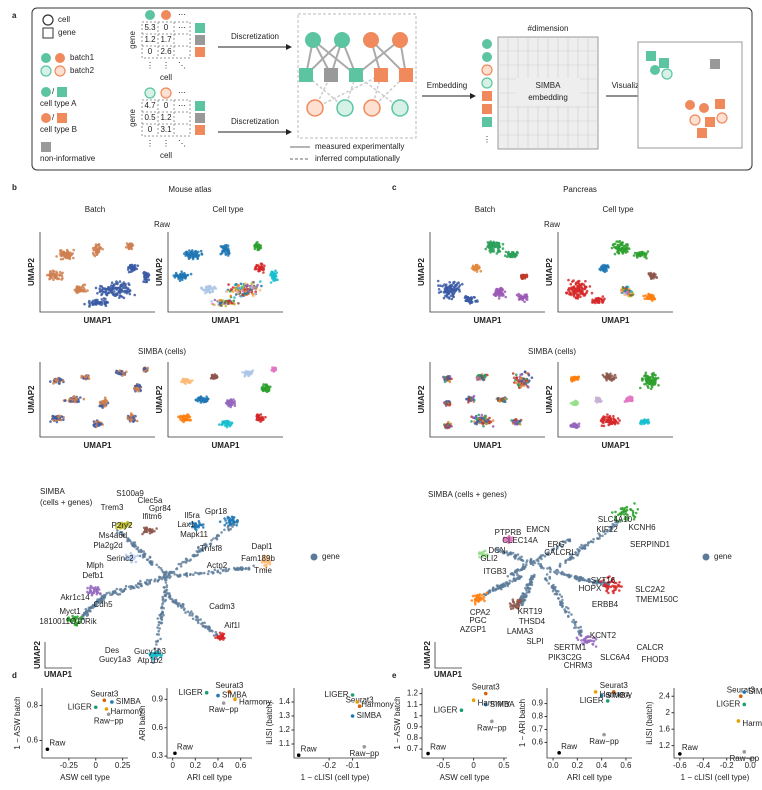  I want to click on axis-label: UMAP1, so click(487, 320).